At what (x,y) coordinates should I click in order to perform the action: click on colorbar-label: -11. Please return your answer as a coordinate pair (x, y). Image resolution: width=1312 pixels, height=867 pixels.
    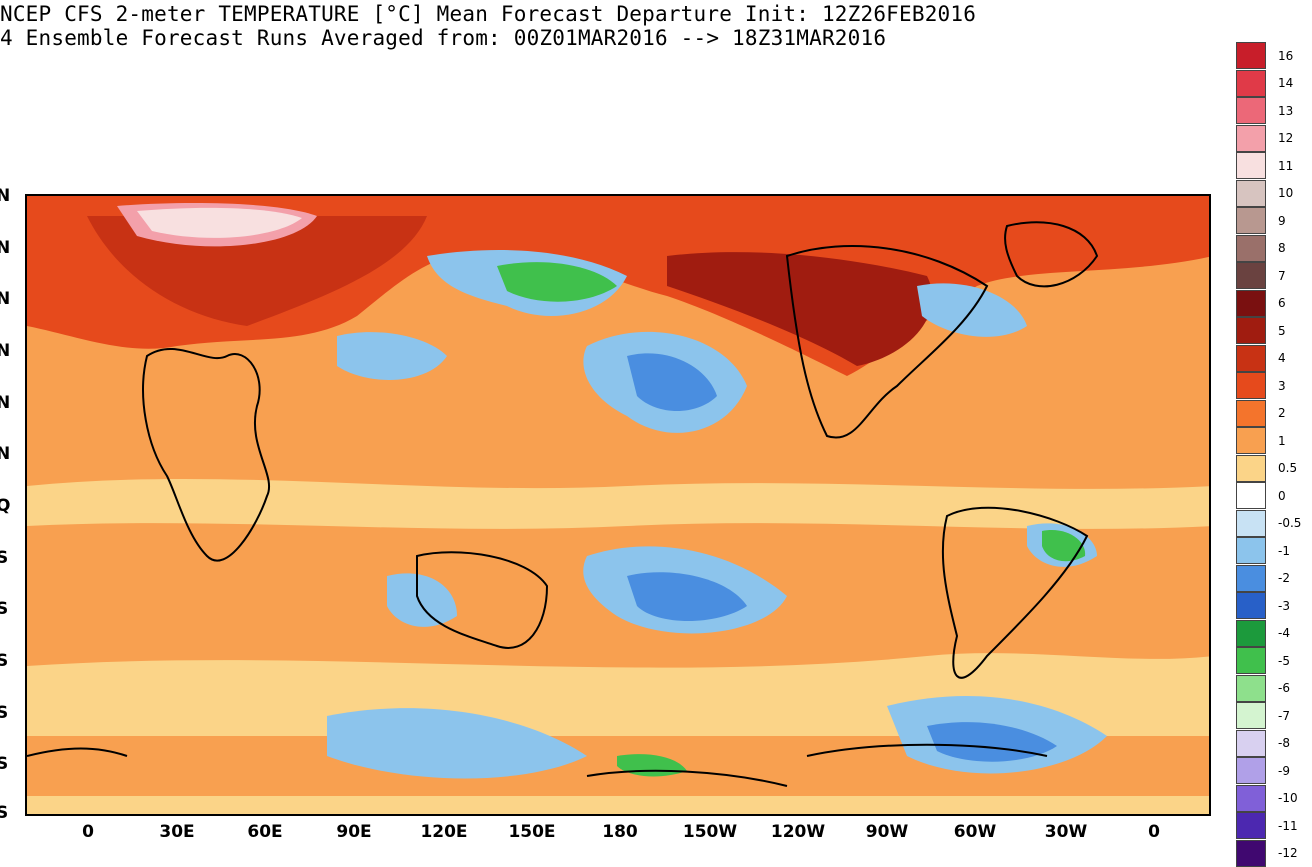
    Looking at the image, I should click on (1288, 825).